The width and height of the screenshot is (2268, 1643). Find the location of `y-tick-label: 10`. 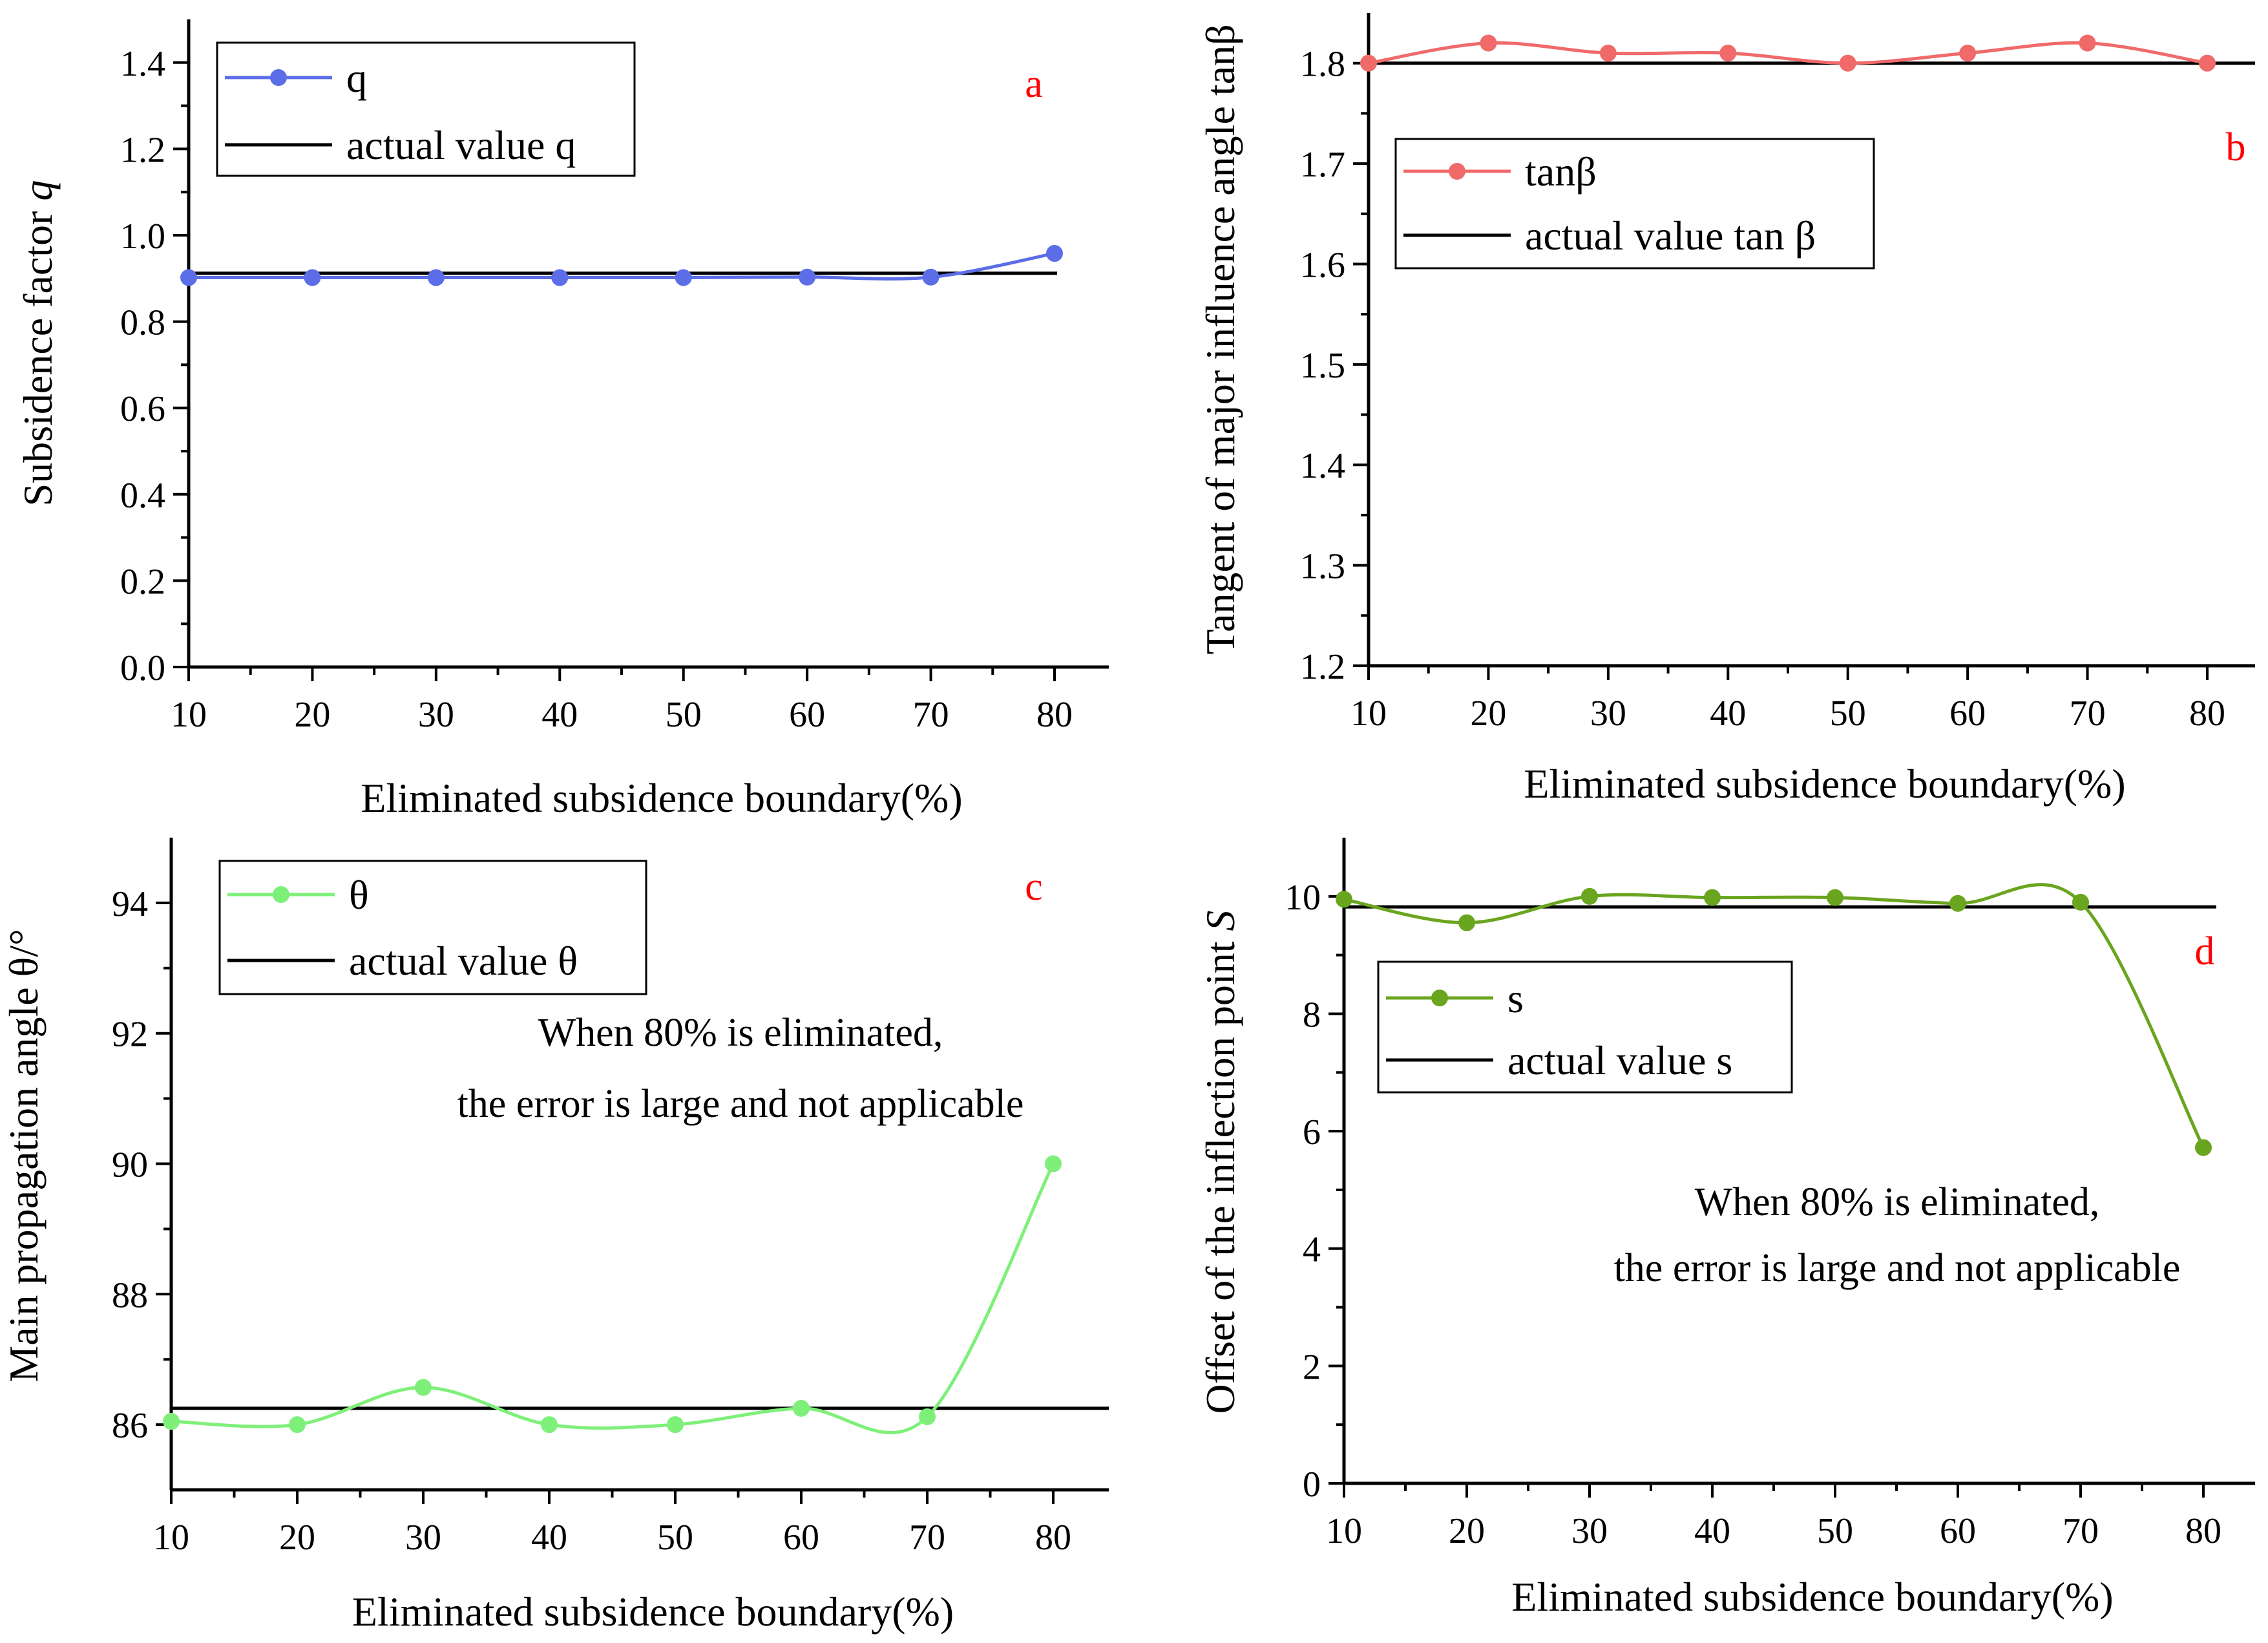

y-tick-label: 10 is located at coordinates (1303, 898).